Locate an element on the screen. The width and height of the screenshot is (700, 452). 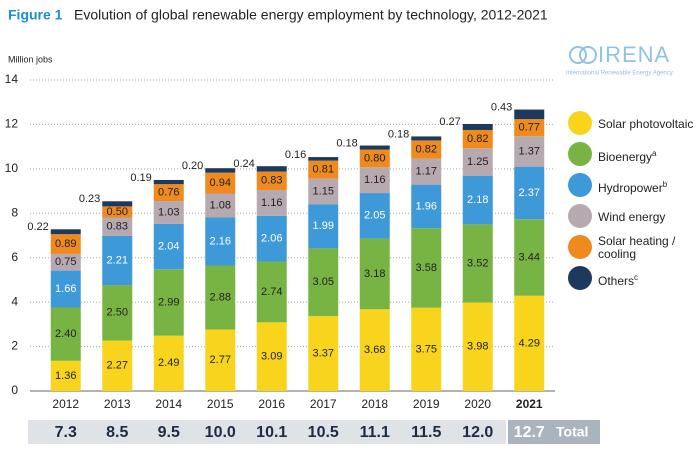
value-label: 0.82 is located at coordinates (477, 139).